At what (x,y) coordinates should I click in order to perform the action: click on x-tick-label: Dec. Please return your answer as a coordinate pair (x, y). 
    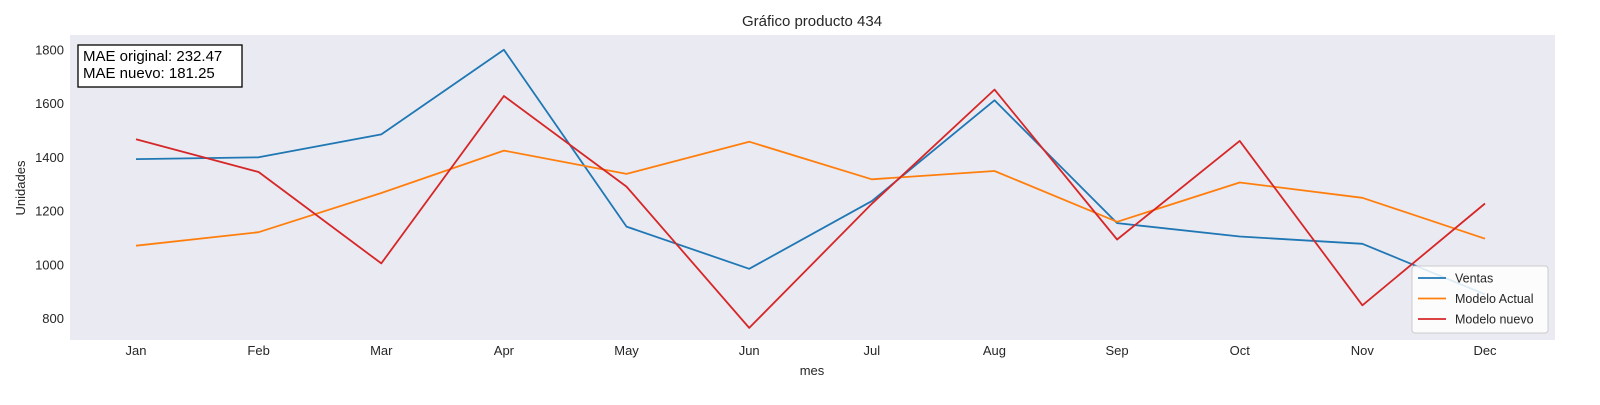
    Looking at the image, I should click on (1485, 350).